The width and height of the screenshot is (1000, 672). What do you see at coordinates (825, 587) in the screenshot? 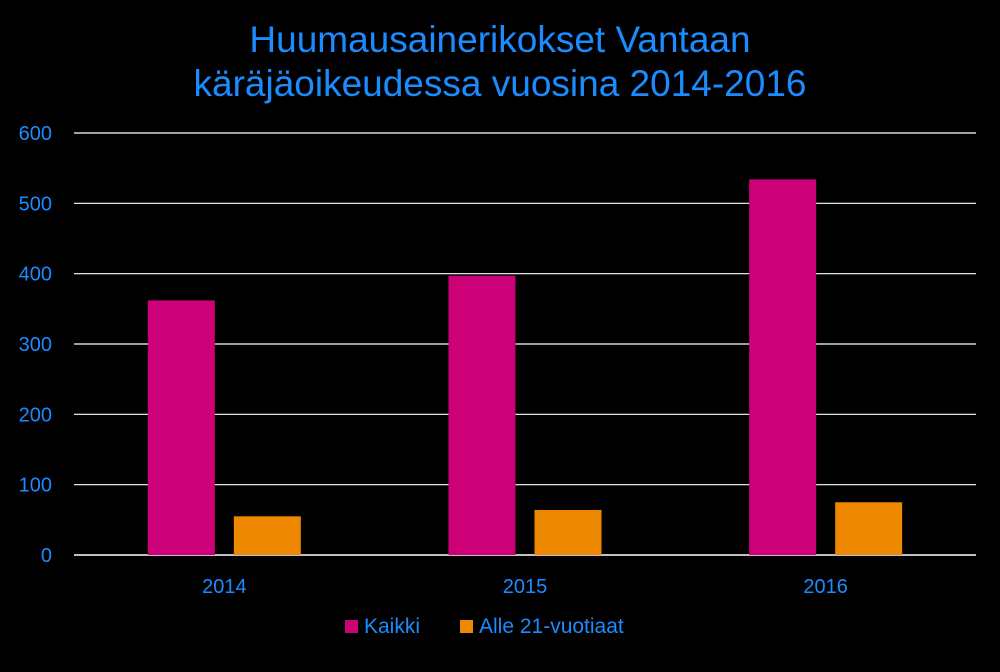
I see `x-tick-label: 2016` at bounding box center [825, 587].